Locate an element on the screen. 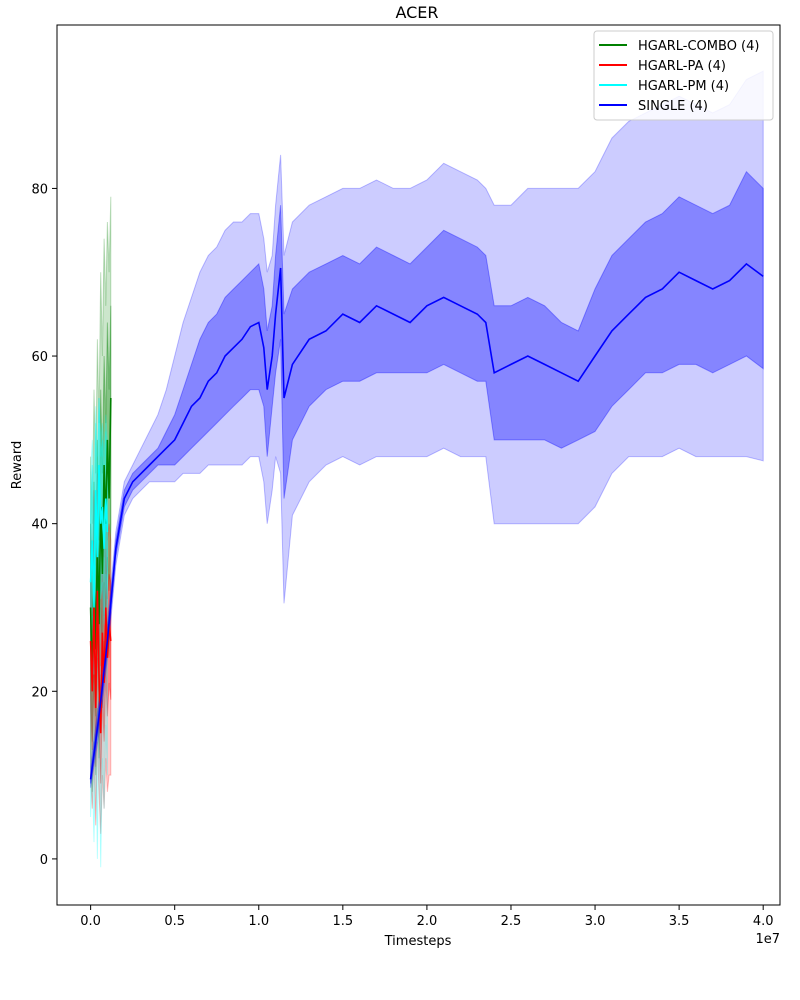 The width and height of the screenshot is (800, 1000). legend-label-hgarl-pa-4: HGARL-PA (4) is located at coordinates (682, 66).